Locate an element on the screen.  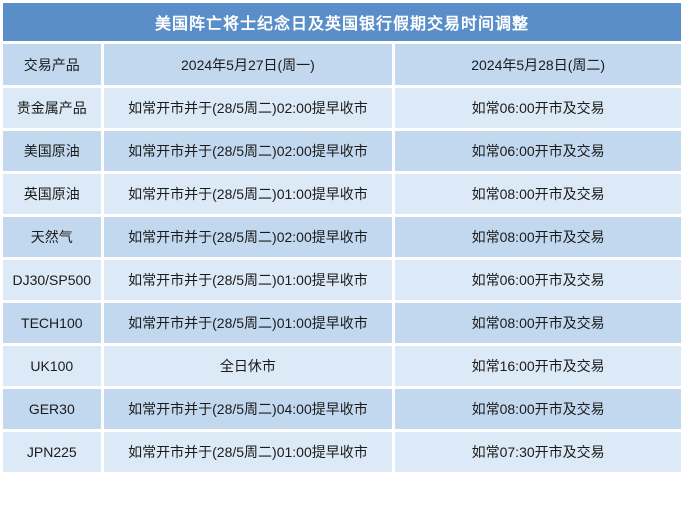
column-header-product: 交易产品 is located at coordinates (52, 64).